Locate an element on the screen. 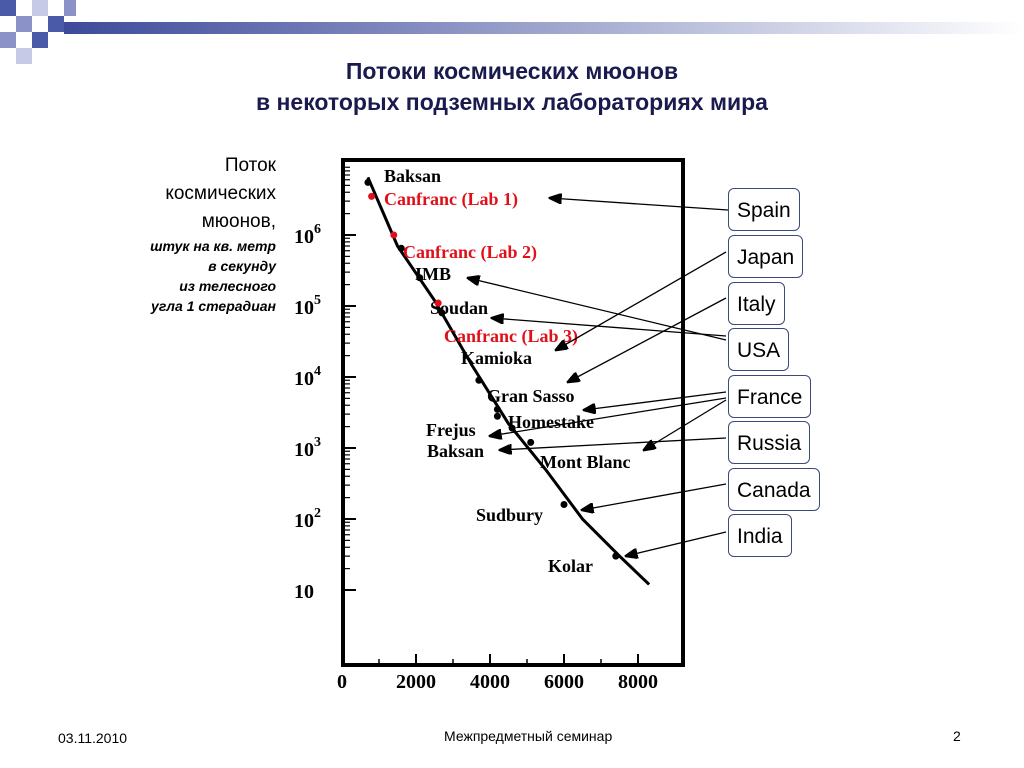 The height and width of the screenshot is (768, 1024). country-arrows is located at coordinates (598, 377).